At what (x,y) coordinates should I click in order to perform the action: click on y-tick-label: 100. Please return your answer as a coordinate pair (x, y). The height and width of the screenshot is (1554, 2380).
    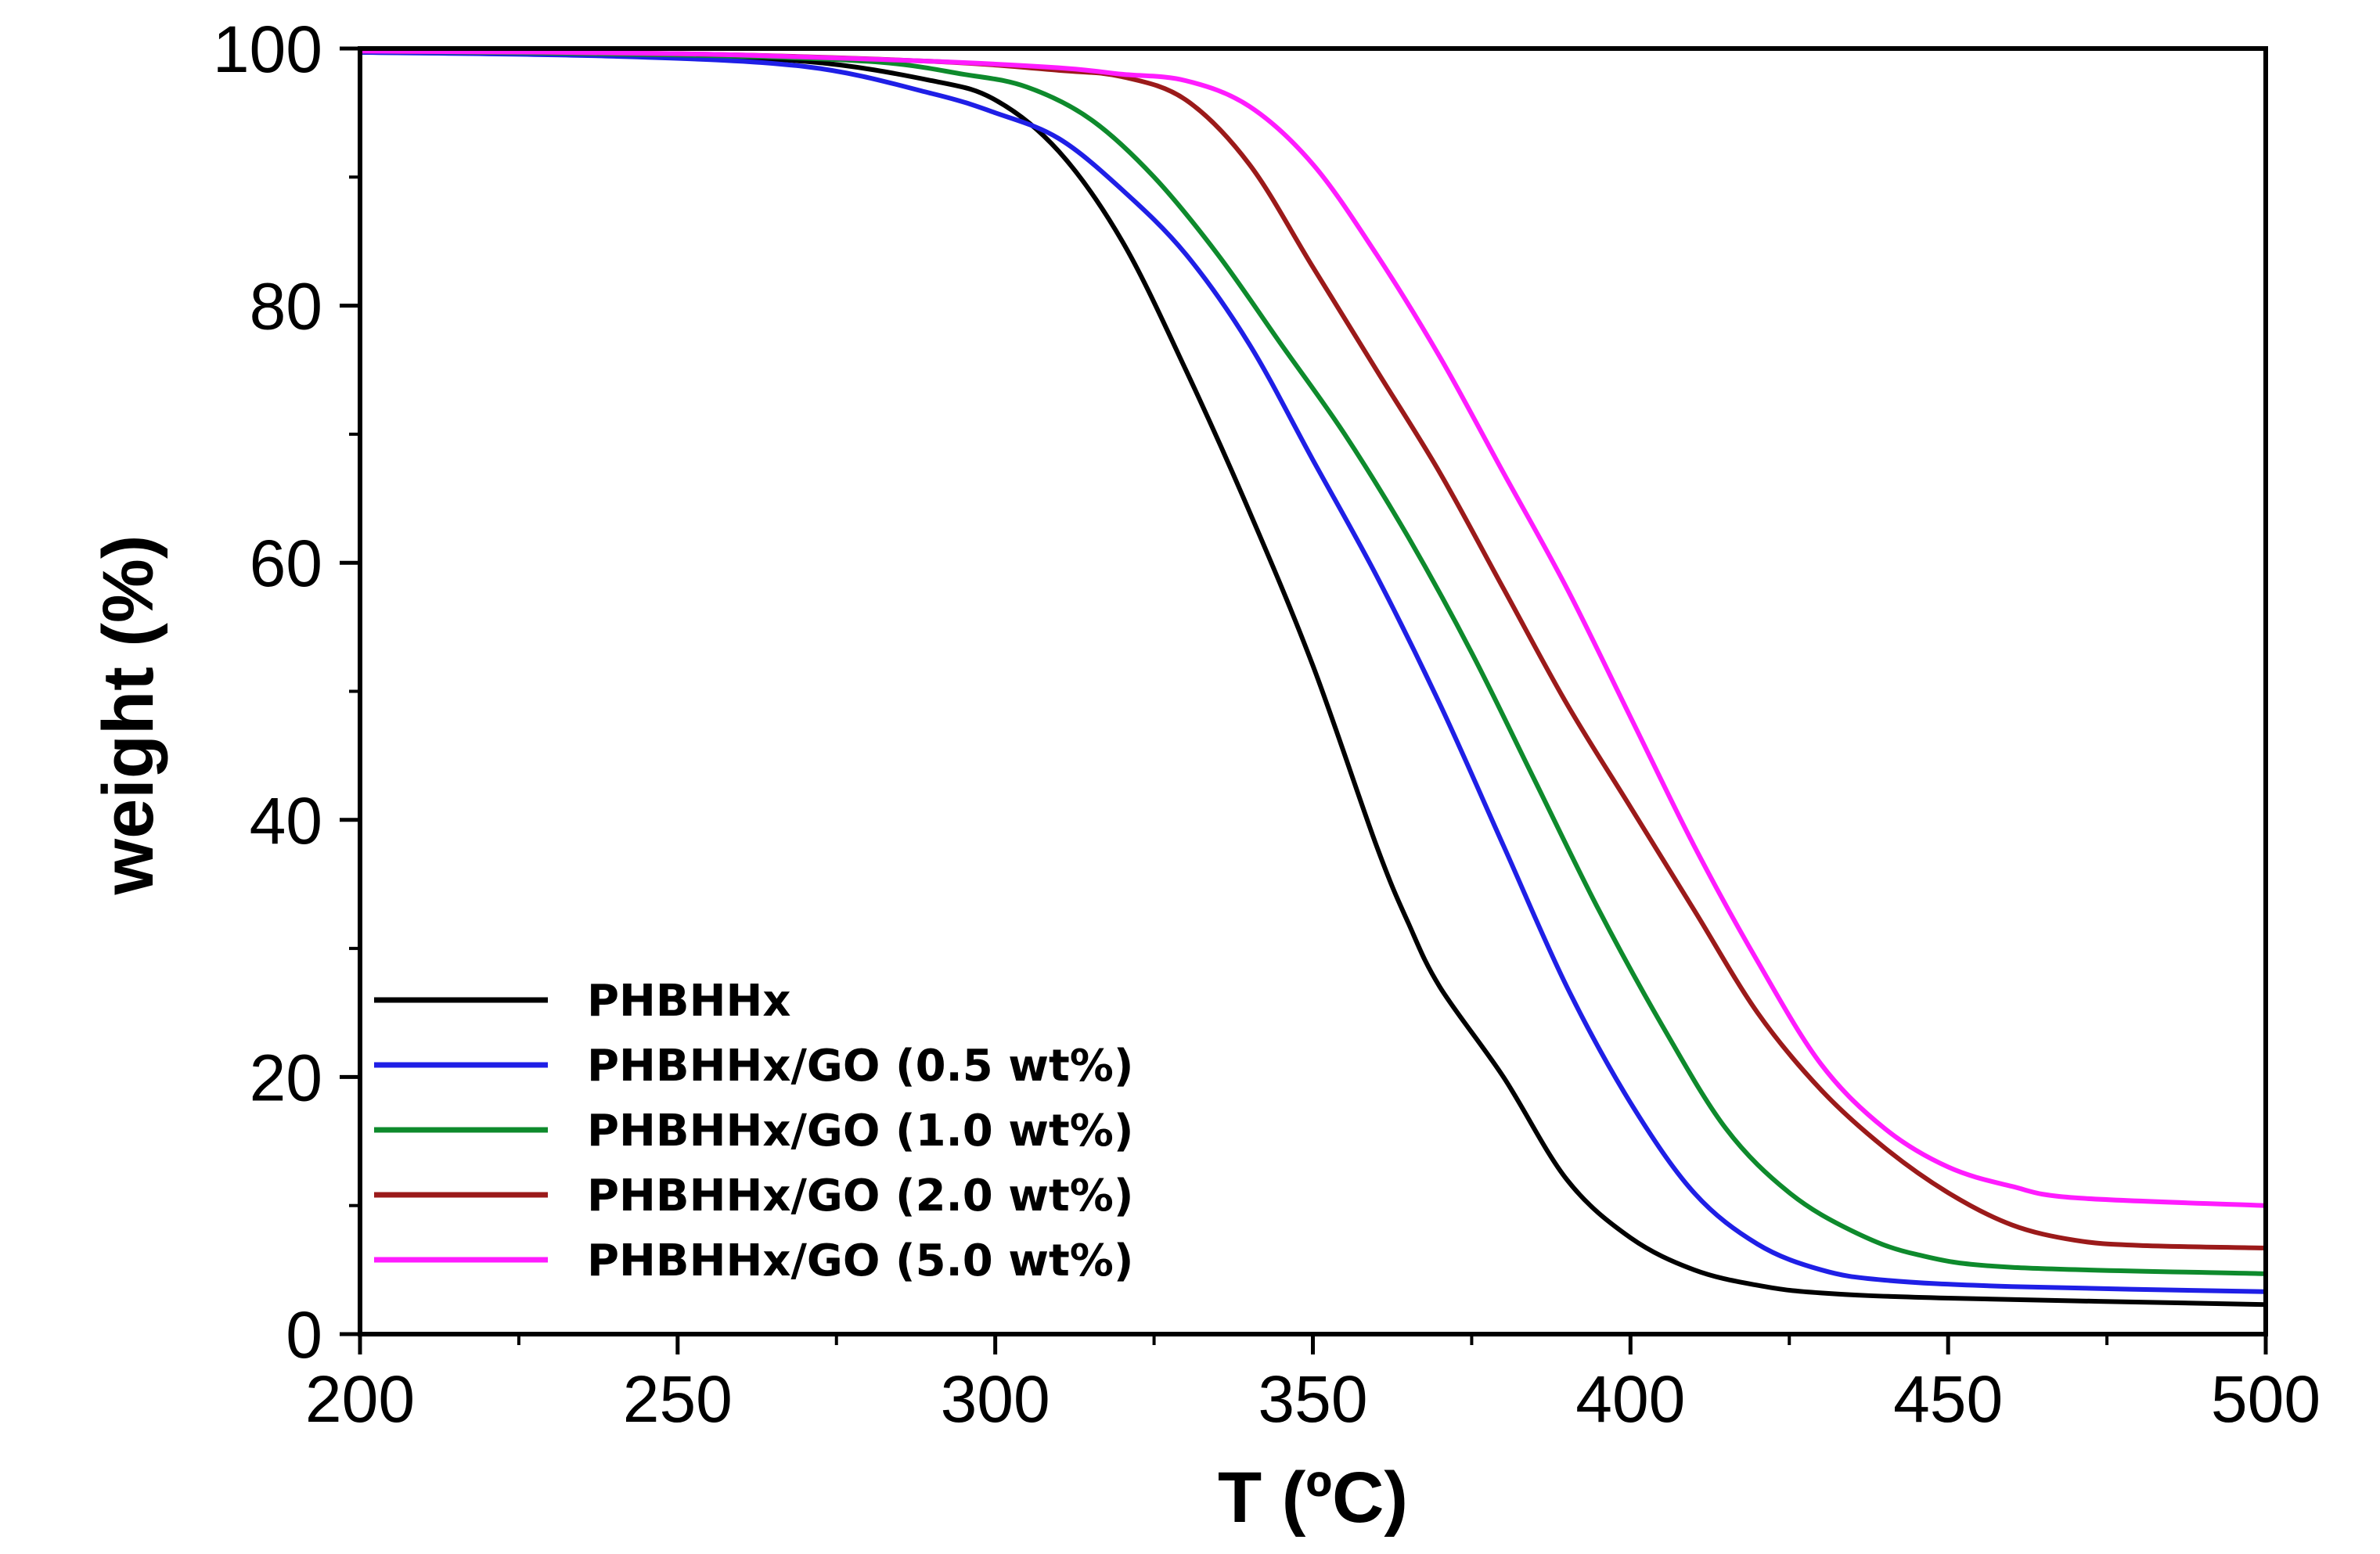
    Looking at the image, I should click on (267, 50).